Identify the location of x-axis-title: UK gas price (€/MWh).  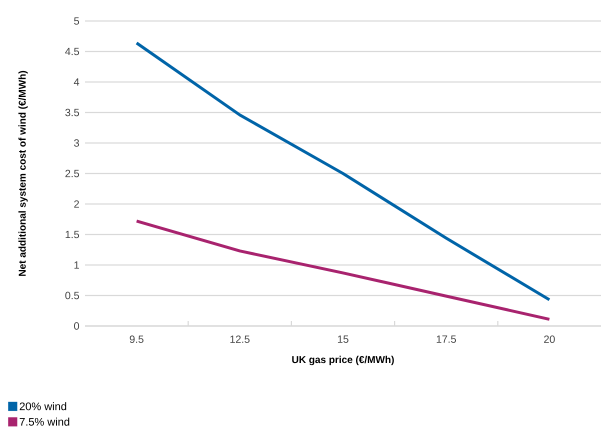
(343, 361).